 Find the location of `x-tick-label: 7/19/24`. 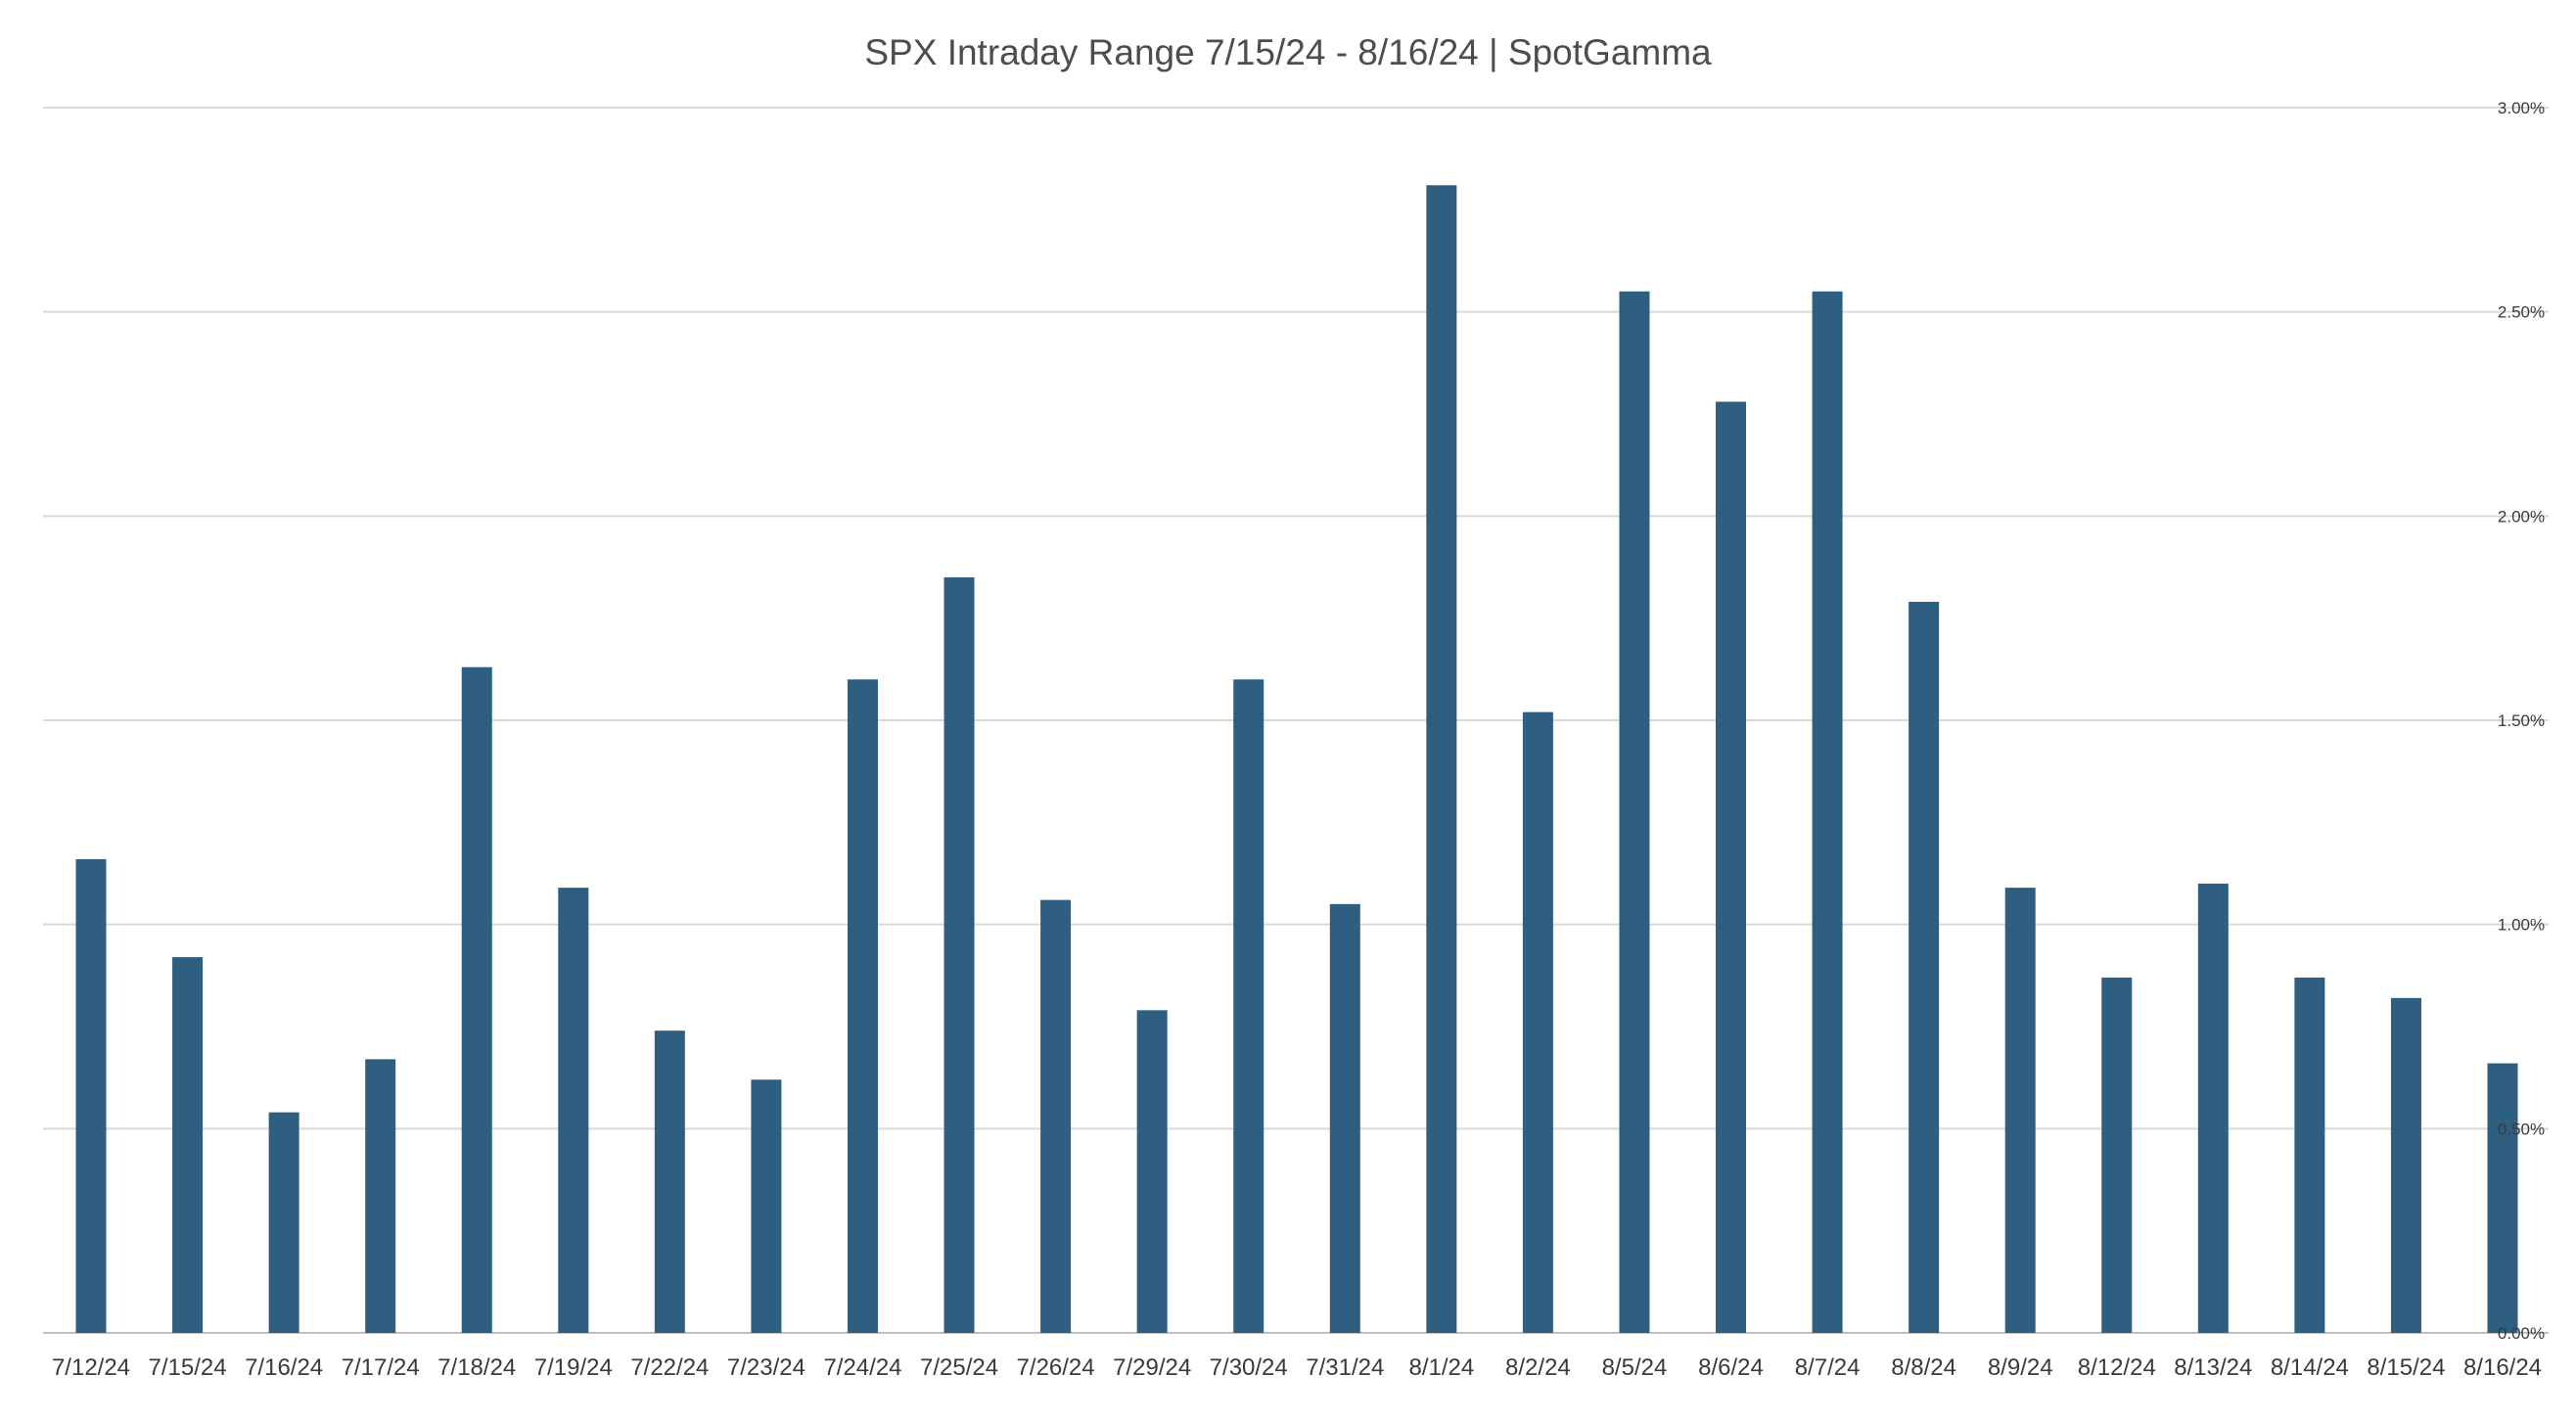

x-tick-label: 7/19/24 is located at coordinates (573, 1368).